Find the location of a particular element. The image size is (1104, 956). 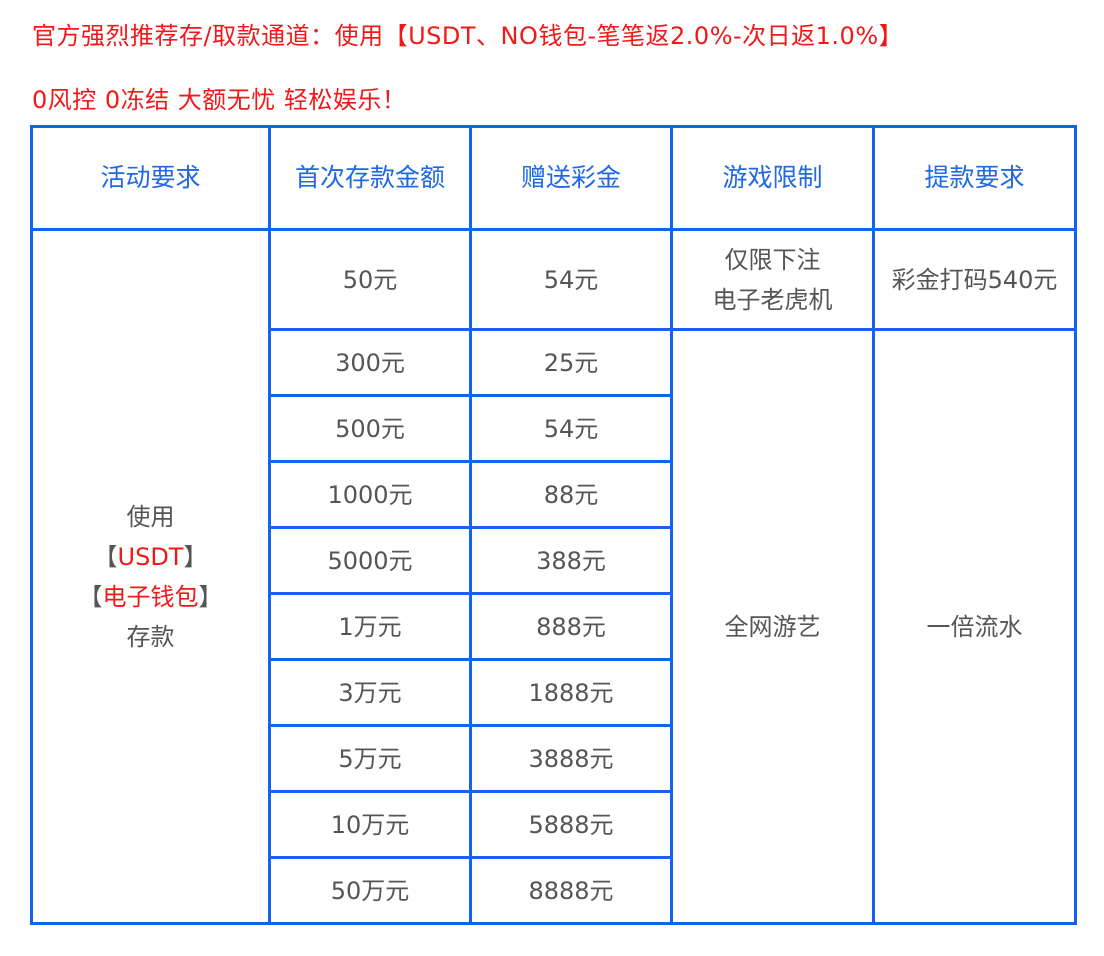

table-row: 1万元 888元 is located at coordinates (554, 626).